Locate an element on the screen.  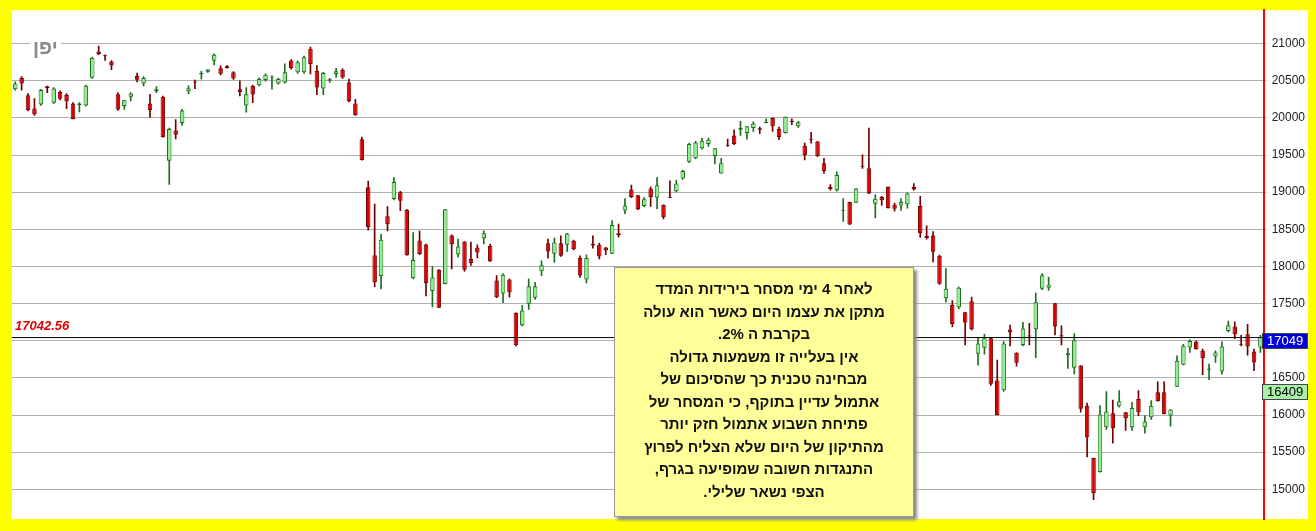
y-tick-label: 18000 is located at coordinates (1288, 265).